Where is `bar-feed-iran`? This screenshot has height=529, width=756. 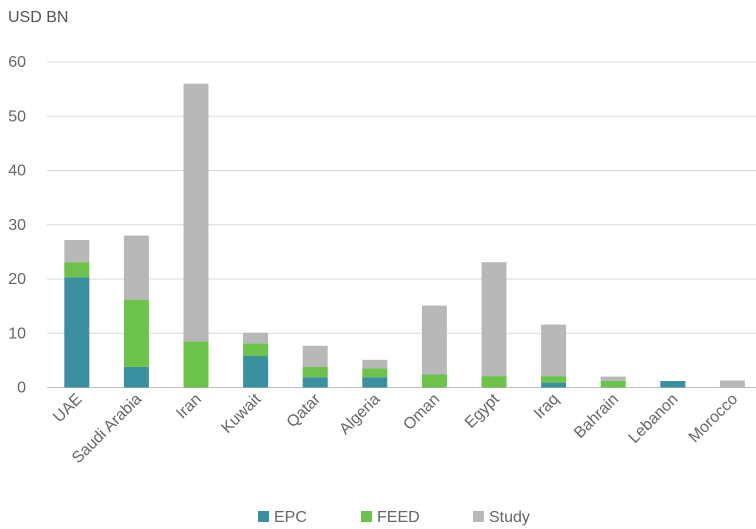
bar-feed-iran is located at coordinates (196, 364).